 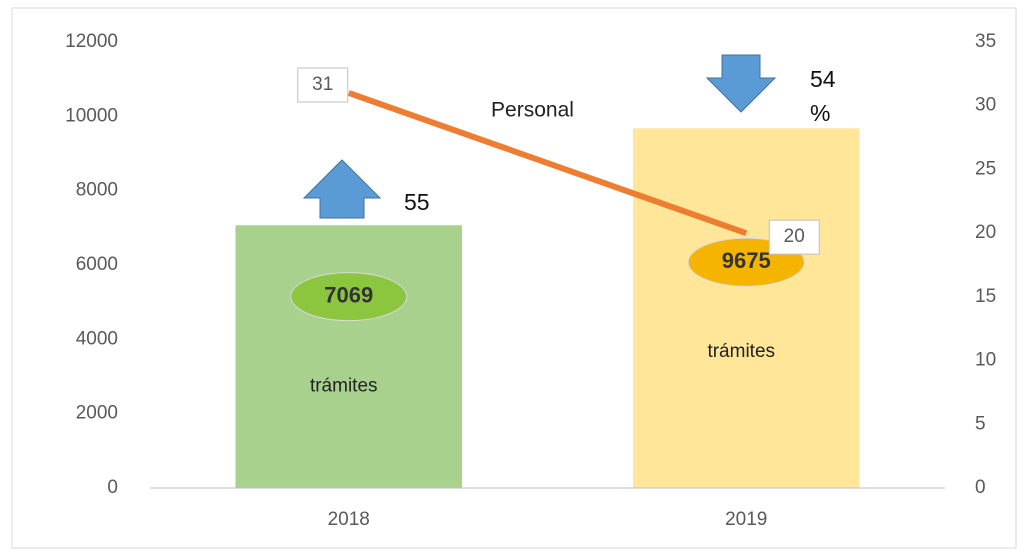 What do you see at coordinates (823, 96) in the screenshot?
I see `annotation: 54 %` at bounding box center [823, 96].